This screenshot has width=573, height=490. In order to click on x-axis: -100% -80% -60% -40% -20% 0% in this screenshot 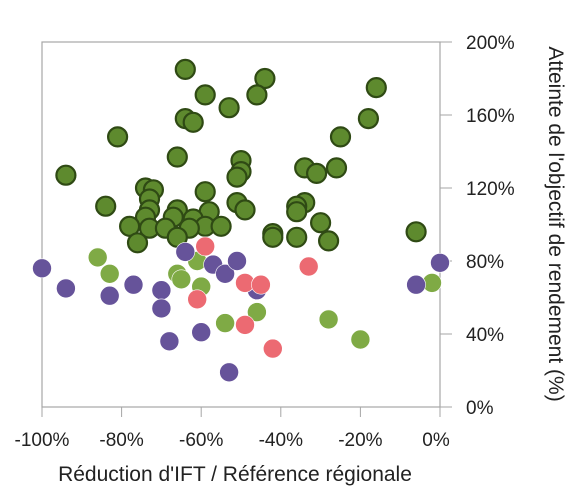, I will do `click(232, 429)`.